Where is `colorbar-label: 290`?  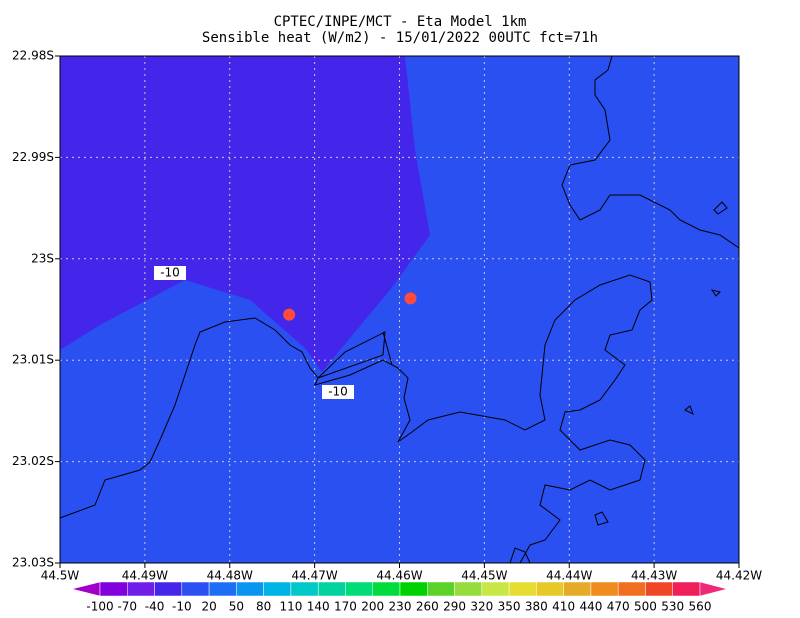
colorbar-label: 290 is located at coordinates (454, 607).